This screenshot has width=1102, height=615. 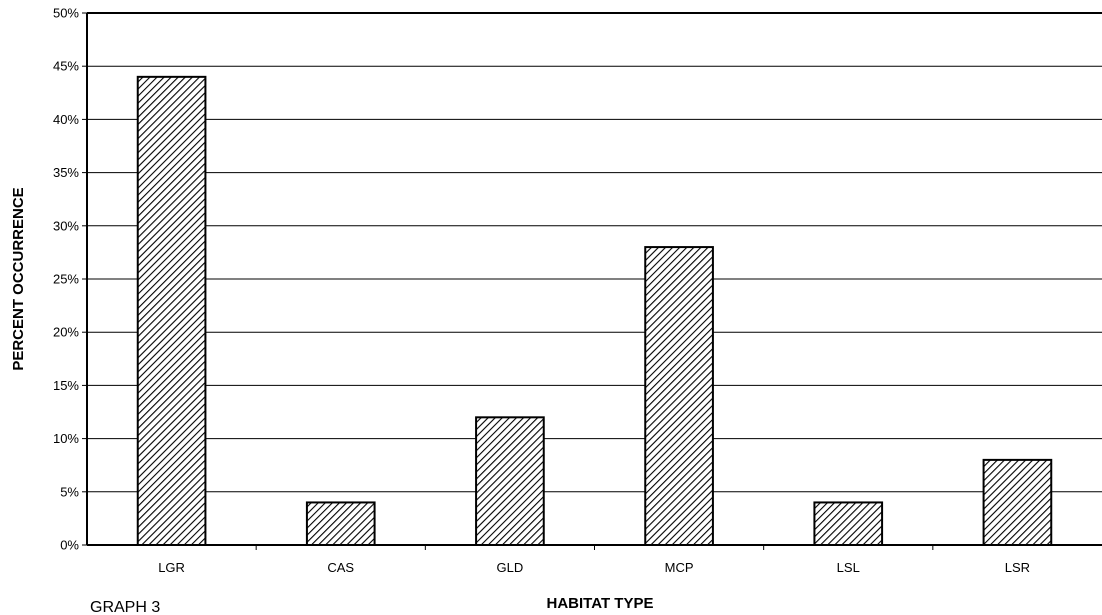 I want to click on x-tick-label: LSR, so click(x=1017, y=567).